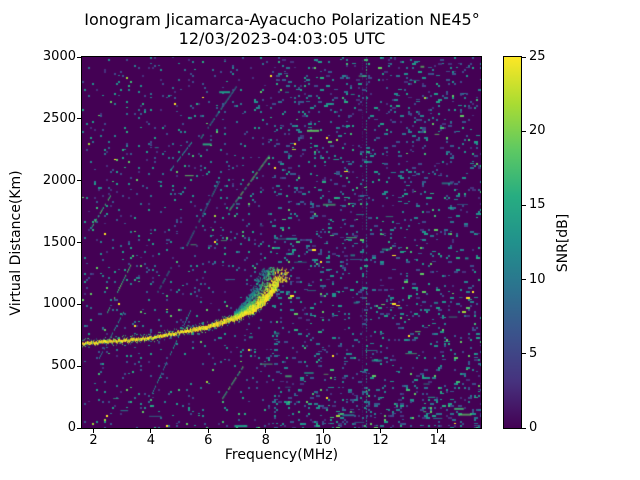 The height and width of the screenshot is (480, 640). Describe the element at coordinates (537, 205) in the screenshot. I see `colorbar-tick-label: 15` at that location.